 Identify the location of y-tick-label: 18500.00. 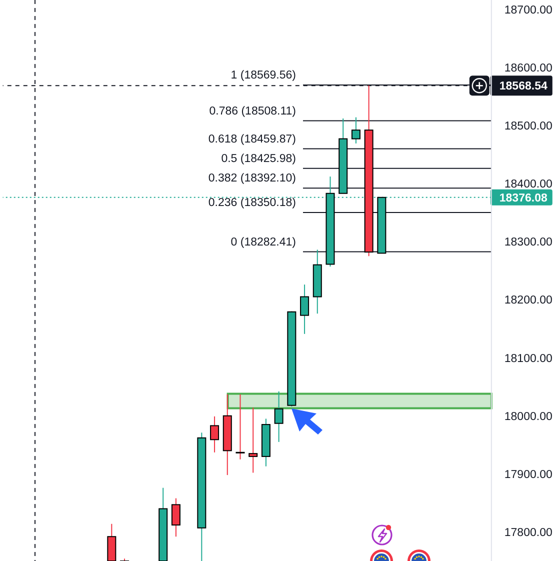
(528, 126).